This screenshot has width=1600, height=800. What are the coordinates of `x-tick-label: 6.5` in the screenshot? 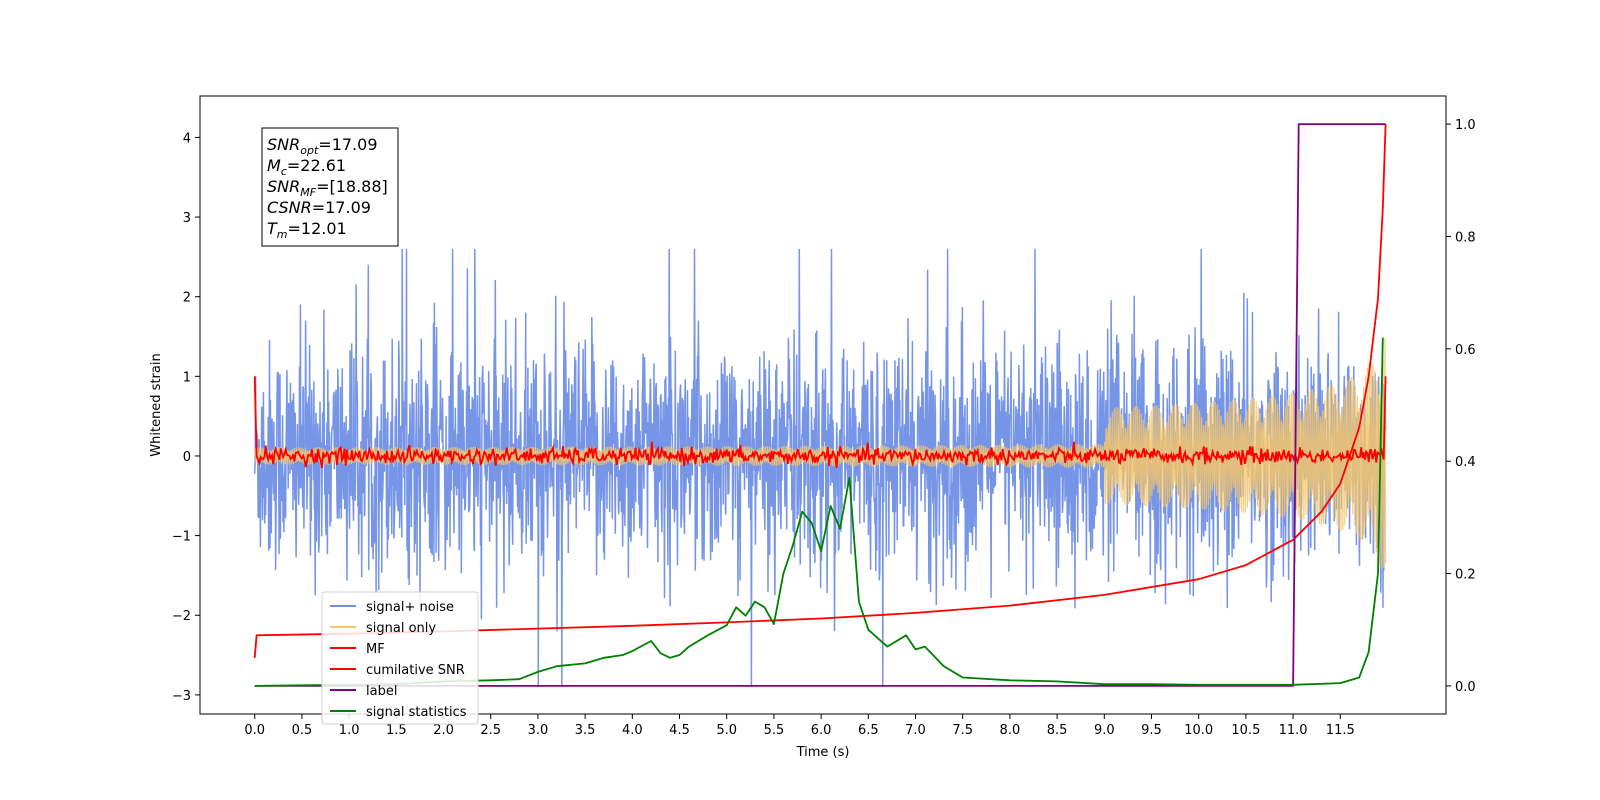 It's located at (868, 730).